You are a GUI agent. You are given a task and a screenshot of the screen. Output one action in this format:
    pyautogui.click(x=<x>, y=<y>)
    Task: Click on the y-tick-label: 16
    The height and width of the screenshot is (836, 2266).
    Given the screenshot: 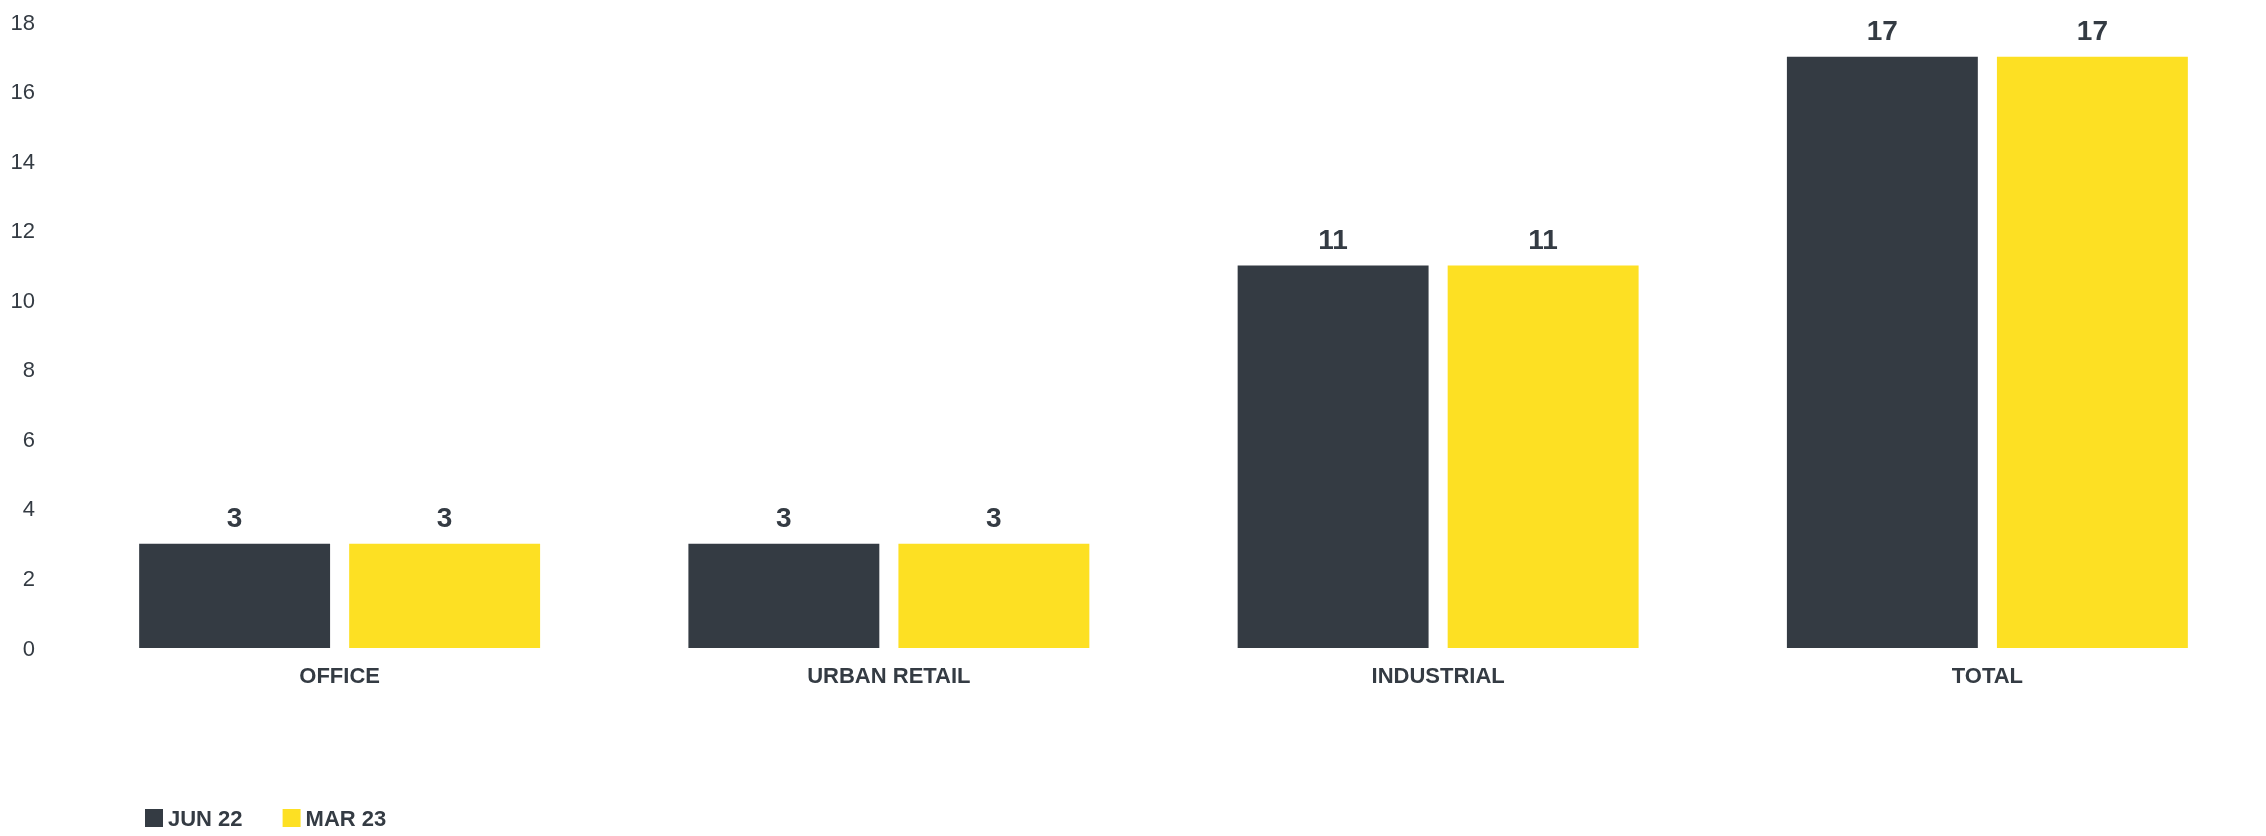 What is the action you would take?
    pyautogui.click(x=22, y=92)
    